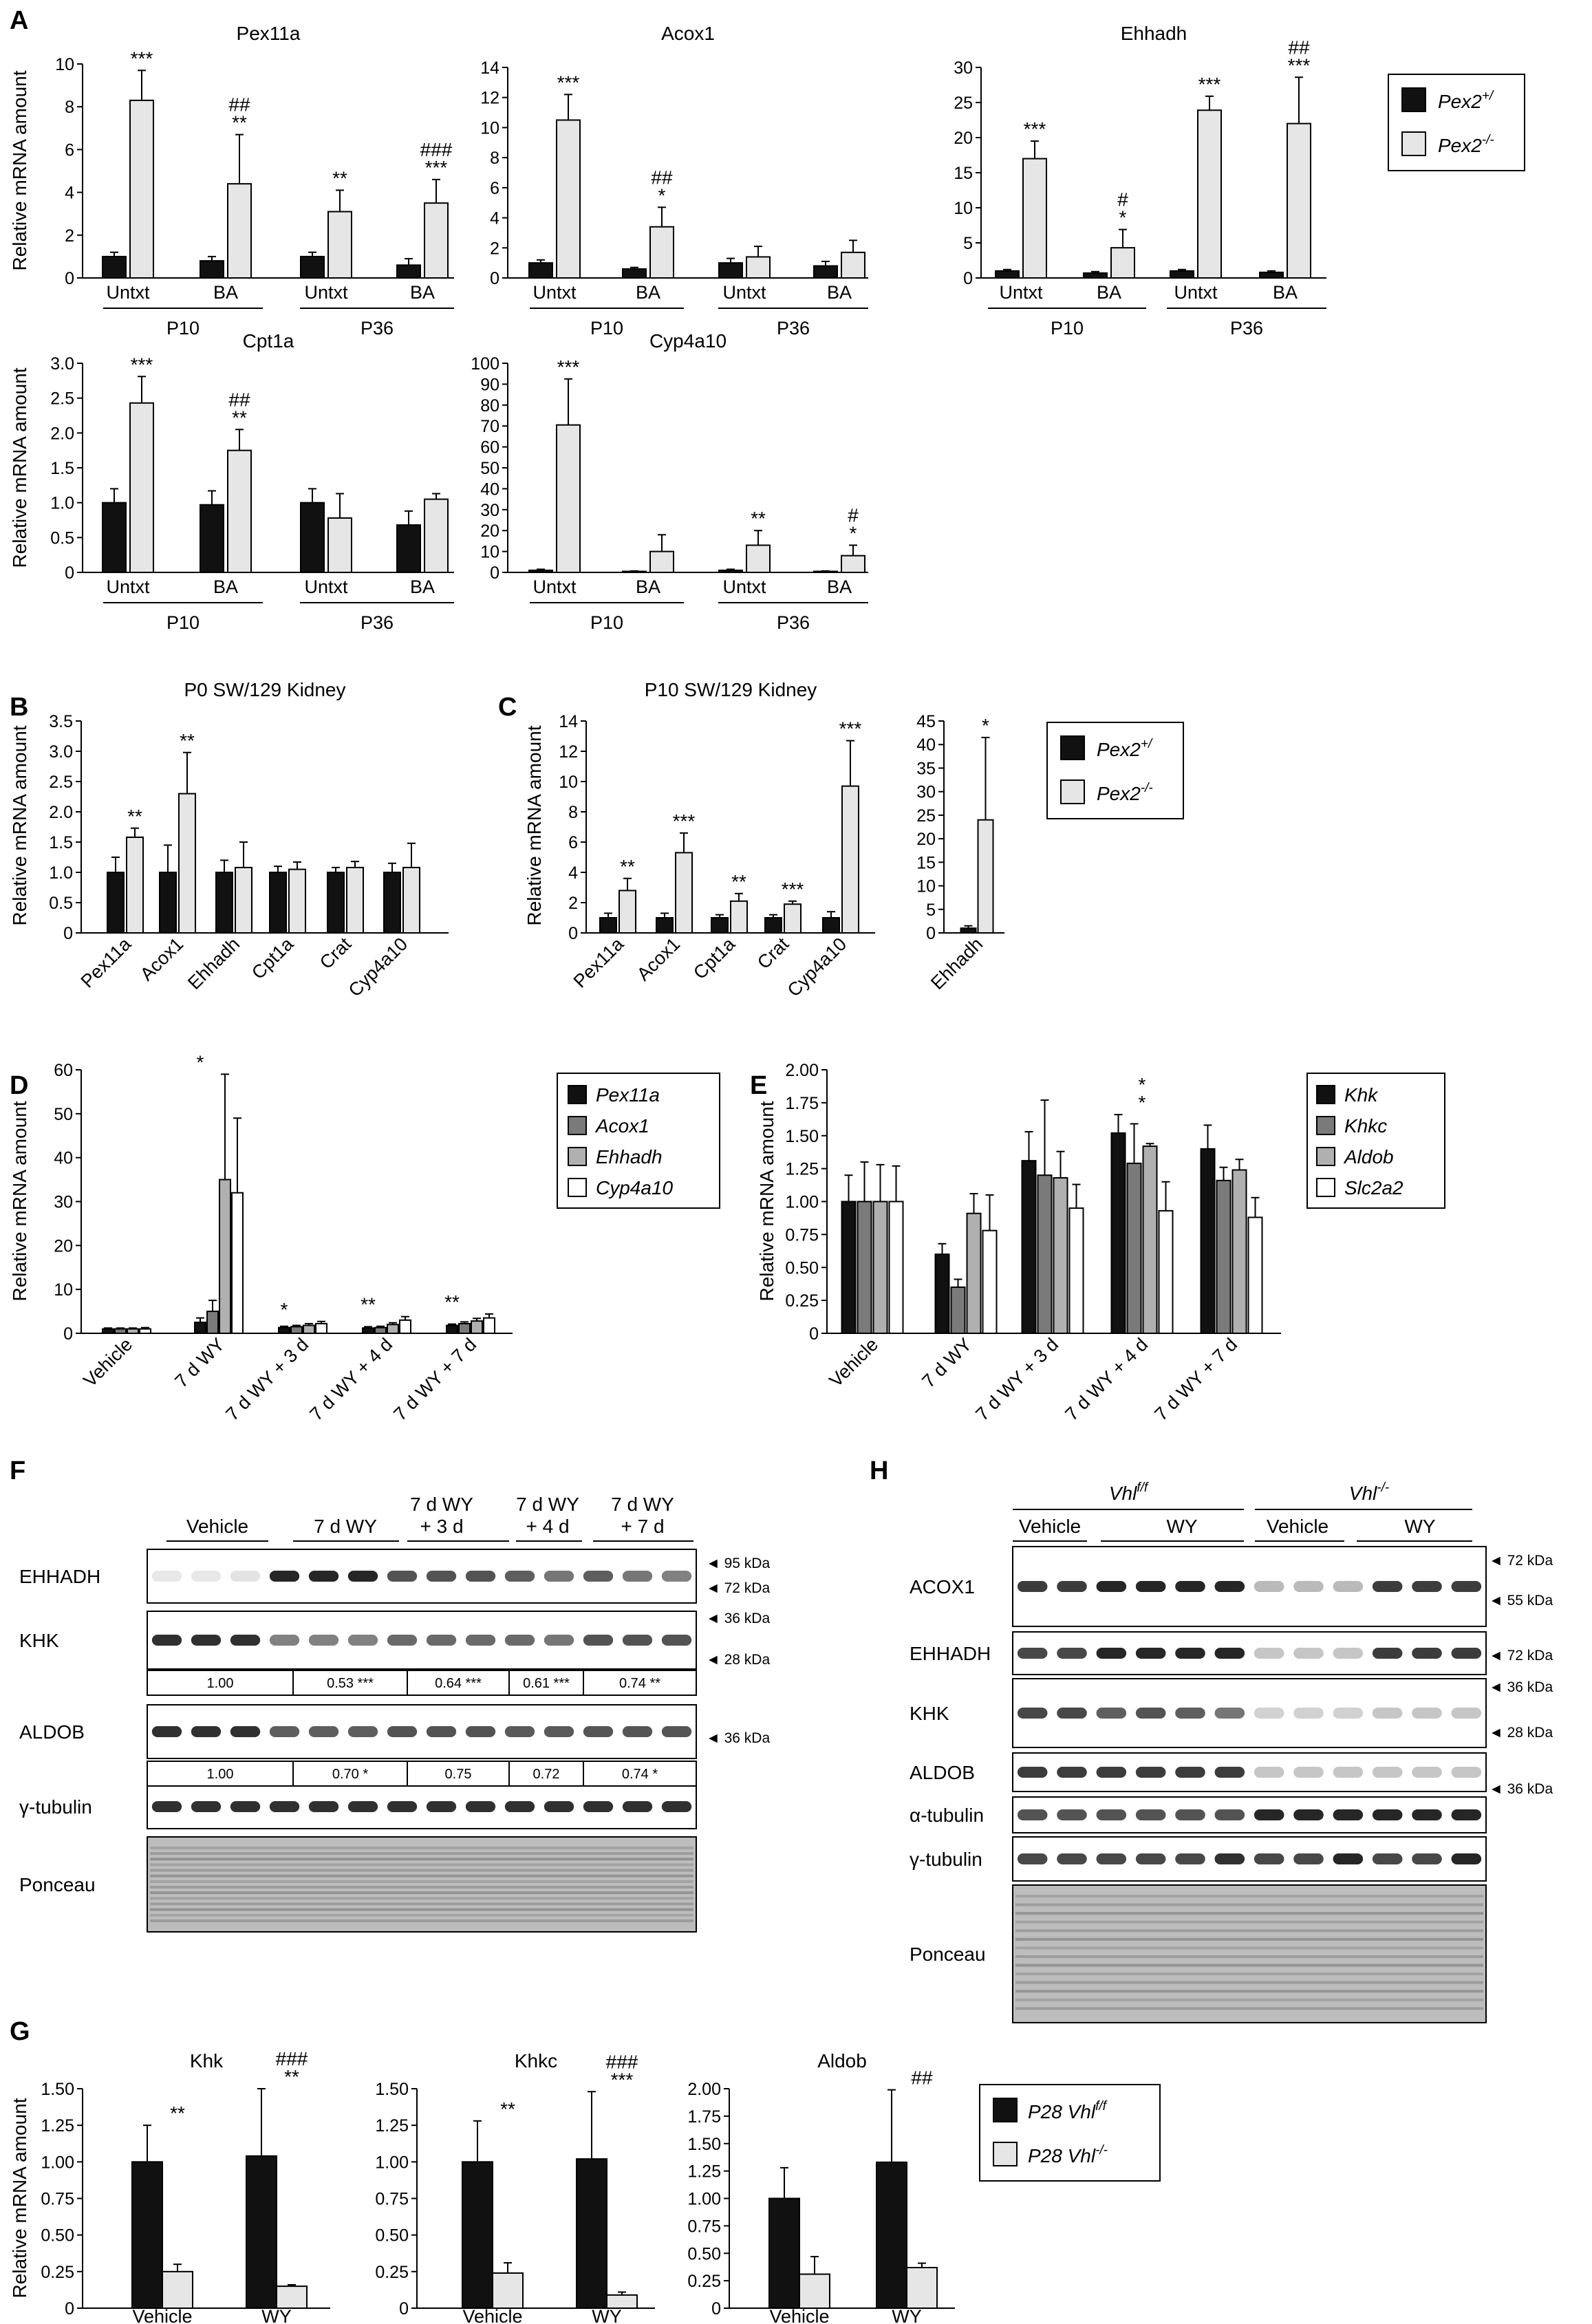 This screenshot has width=1592, height=2324. I want to click on chart-title: Cpt1a, so click(268, 341).